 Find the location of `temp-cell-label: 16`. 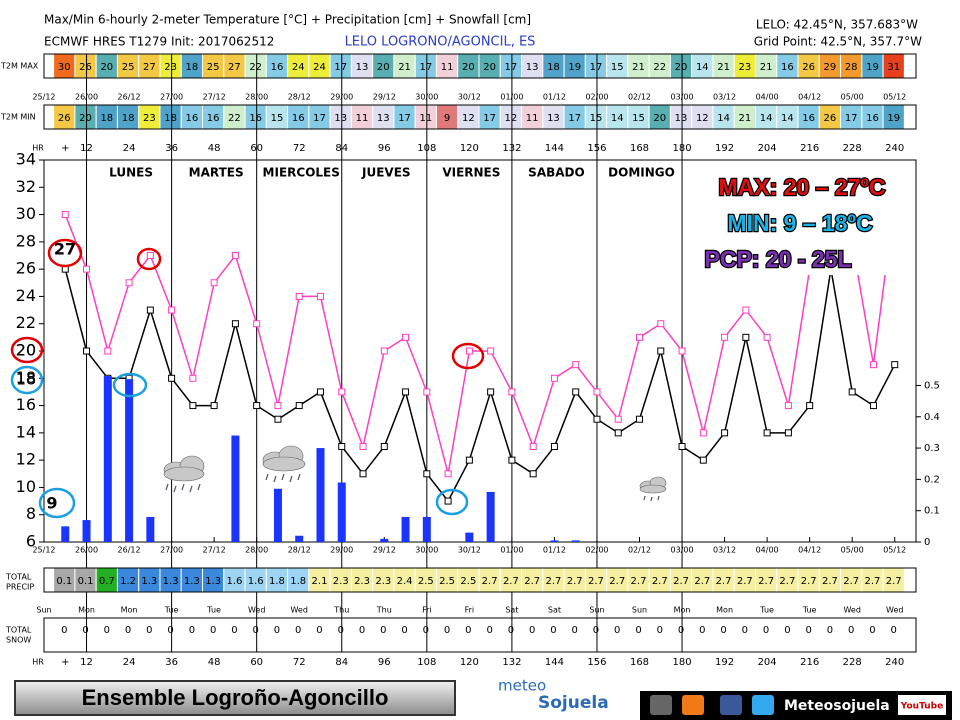

temp-cell-label: 16 is located at coordinates (277, 67).